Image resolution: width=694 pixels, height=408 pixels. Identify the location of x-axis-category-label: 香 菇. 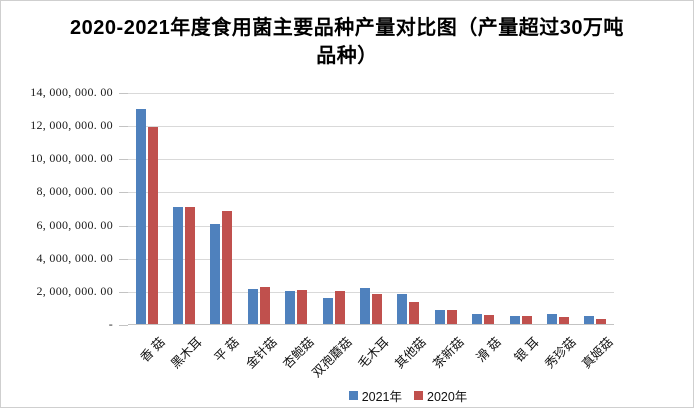
(152, 349).